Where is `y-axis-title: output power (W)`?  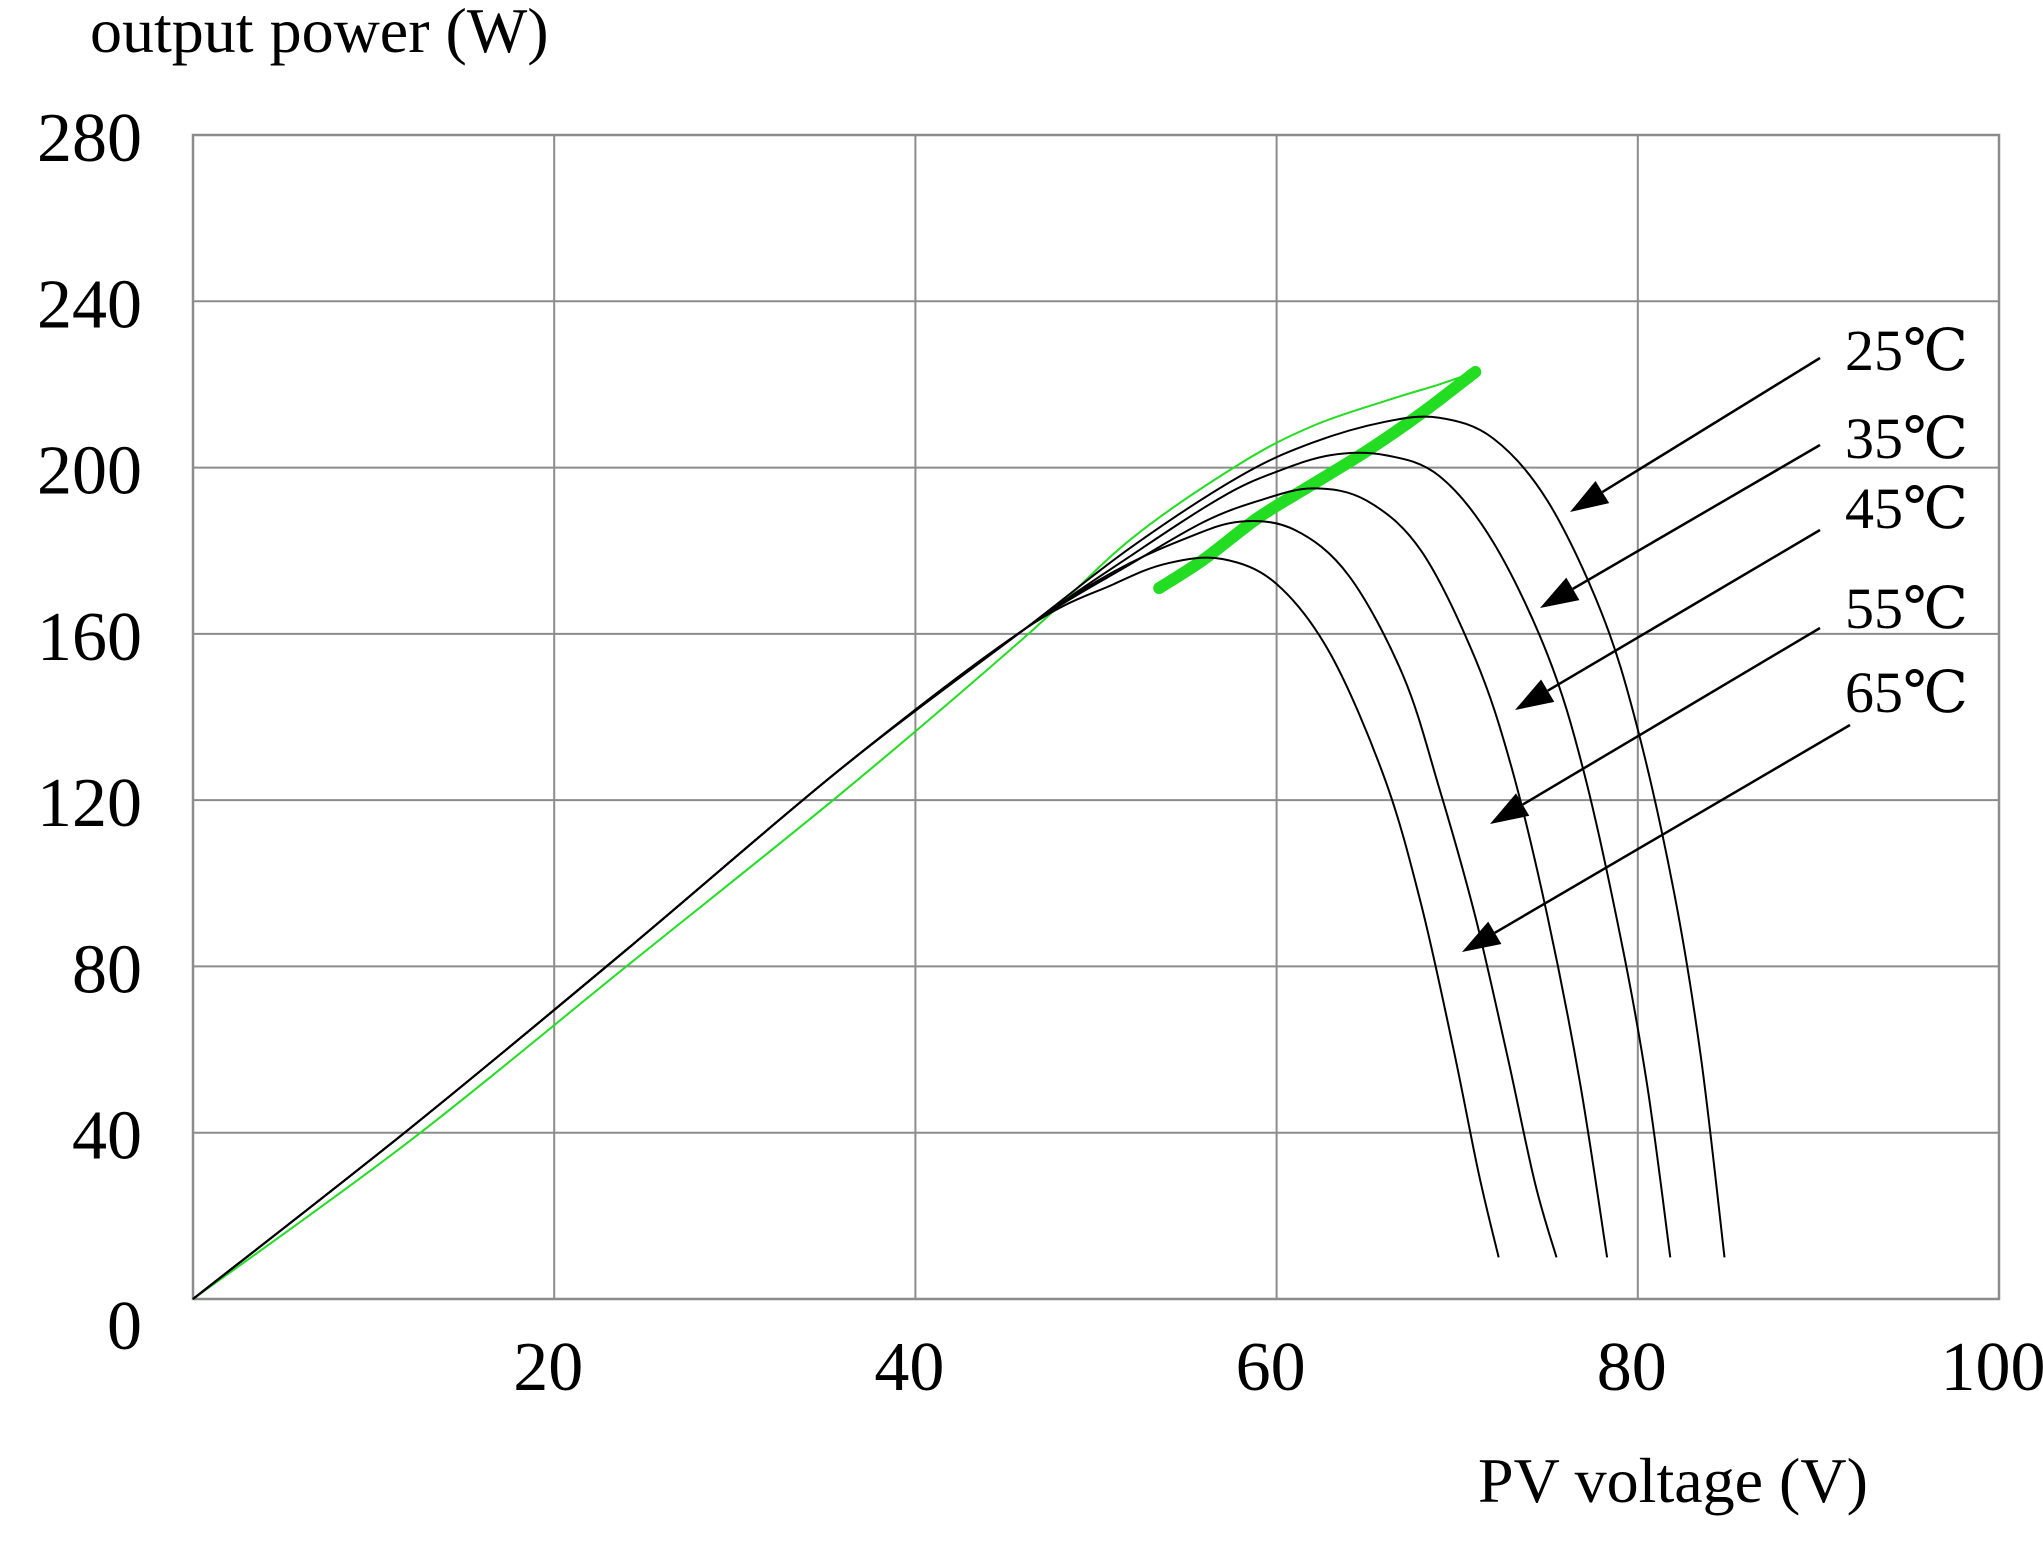 y-axis-title: output power (W) is located at coordinates (319, 33).